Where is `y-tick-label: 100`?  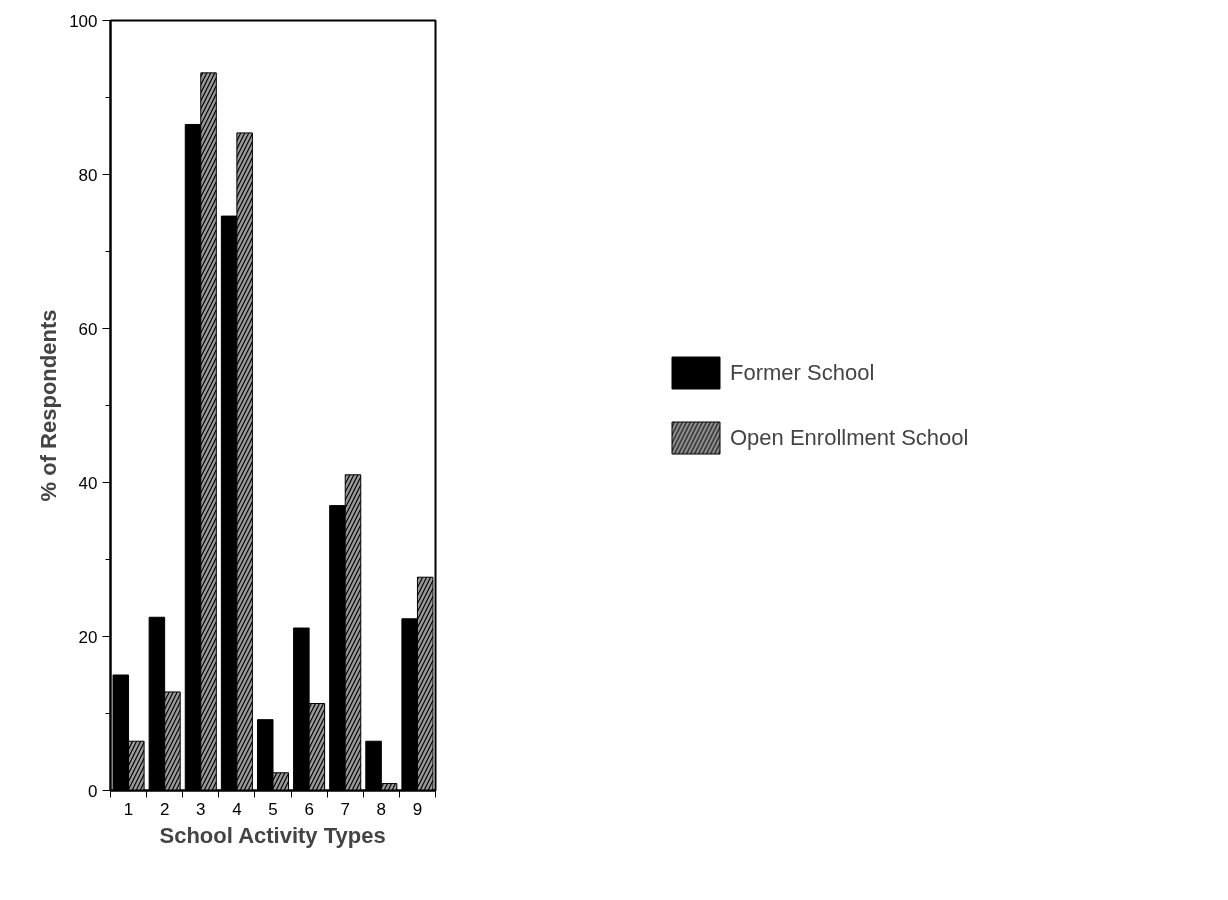 y-tick-label: 100 is located at coordinates (83, 21).